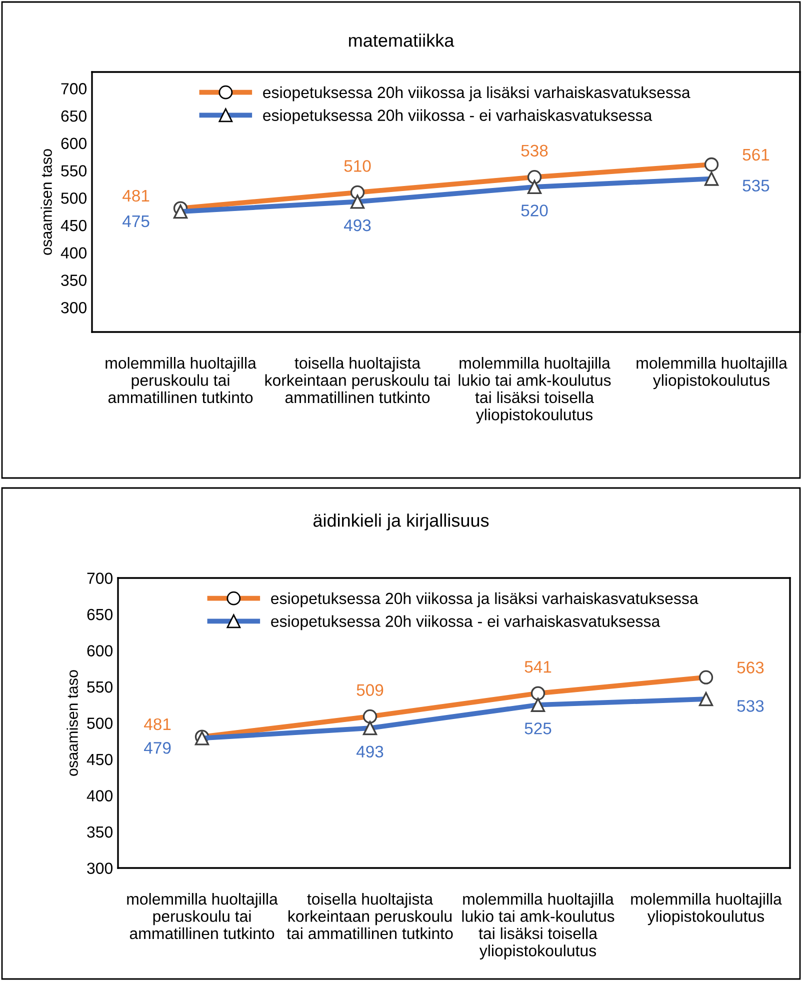  What do you see at coordinates (401, 40) in the screenshot?
I see `chart-title: matematiikka` at bounding box center [401, 40].